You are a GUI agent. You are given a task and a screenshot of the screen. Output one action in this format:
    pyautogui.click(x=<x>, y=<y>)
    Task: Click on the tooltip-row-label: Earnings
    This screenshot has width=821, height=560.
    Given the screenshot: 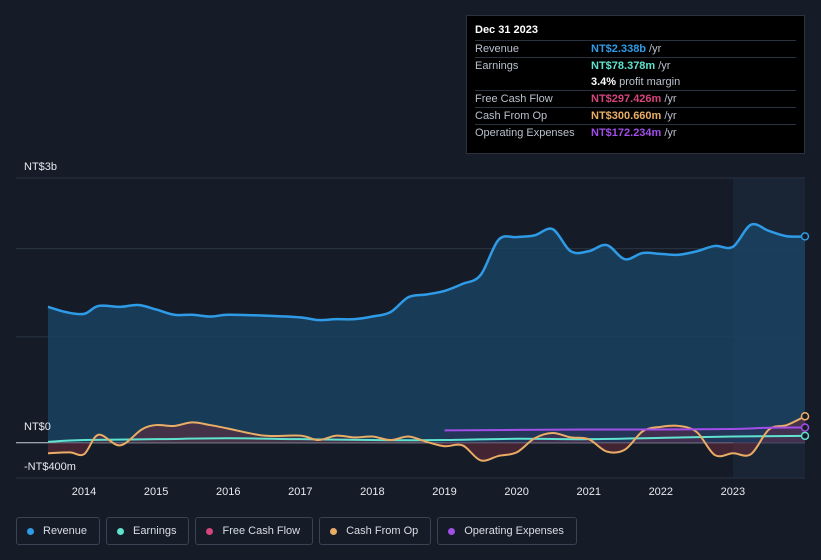 What is the action you would take?
    pyautogui.click(x=497, y=66)
    